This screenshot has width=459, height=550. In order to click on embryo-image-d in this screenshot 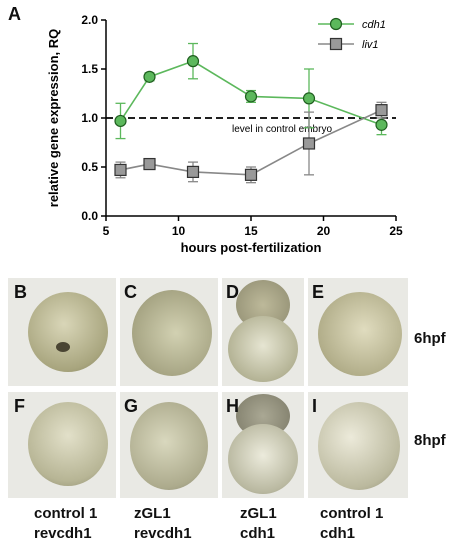, I will do `click(263, 332)`.